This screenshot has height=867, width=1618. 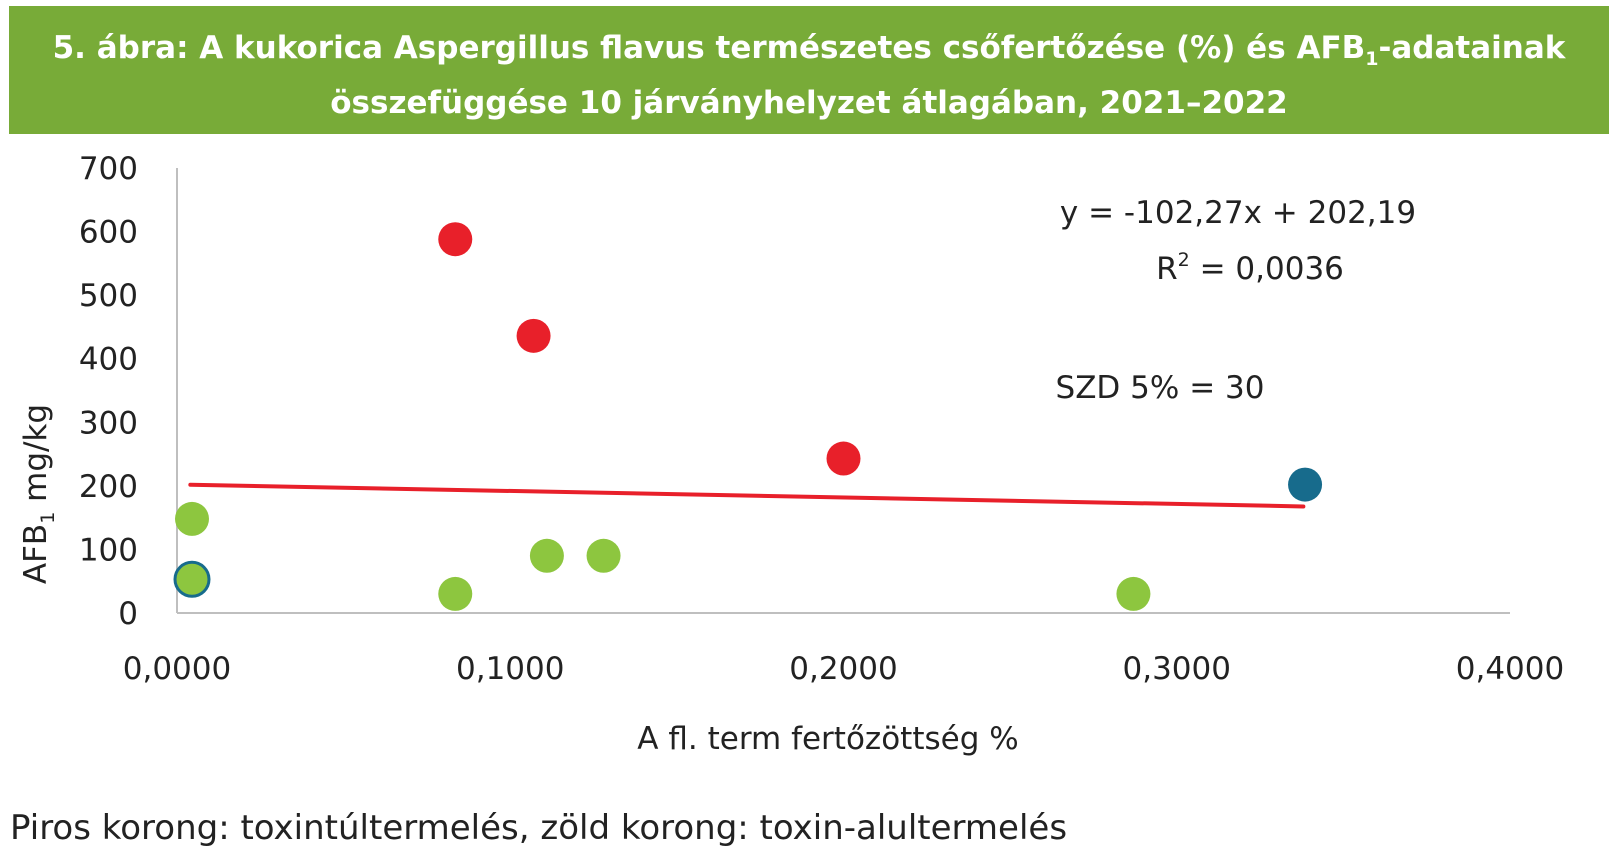 I want to click on data-point-blue, so click(x=1305, y=484).